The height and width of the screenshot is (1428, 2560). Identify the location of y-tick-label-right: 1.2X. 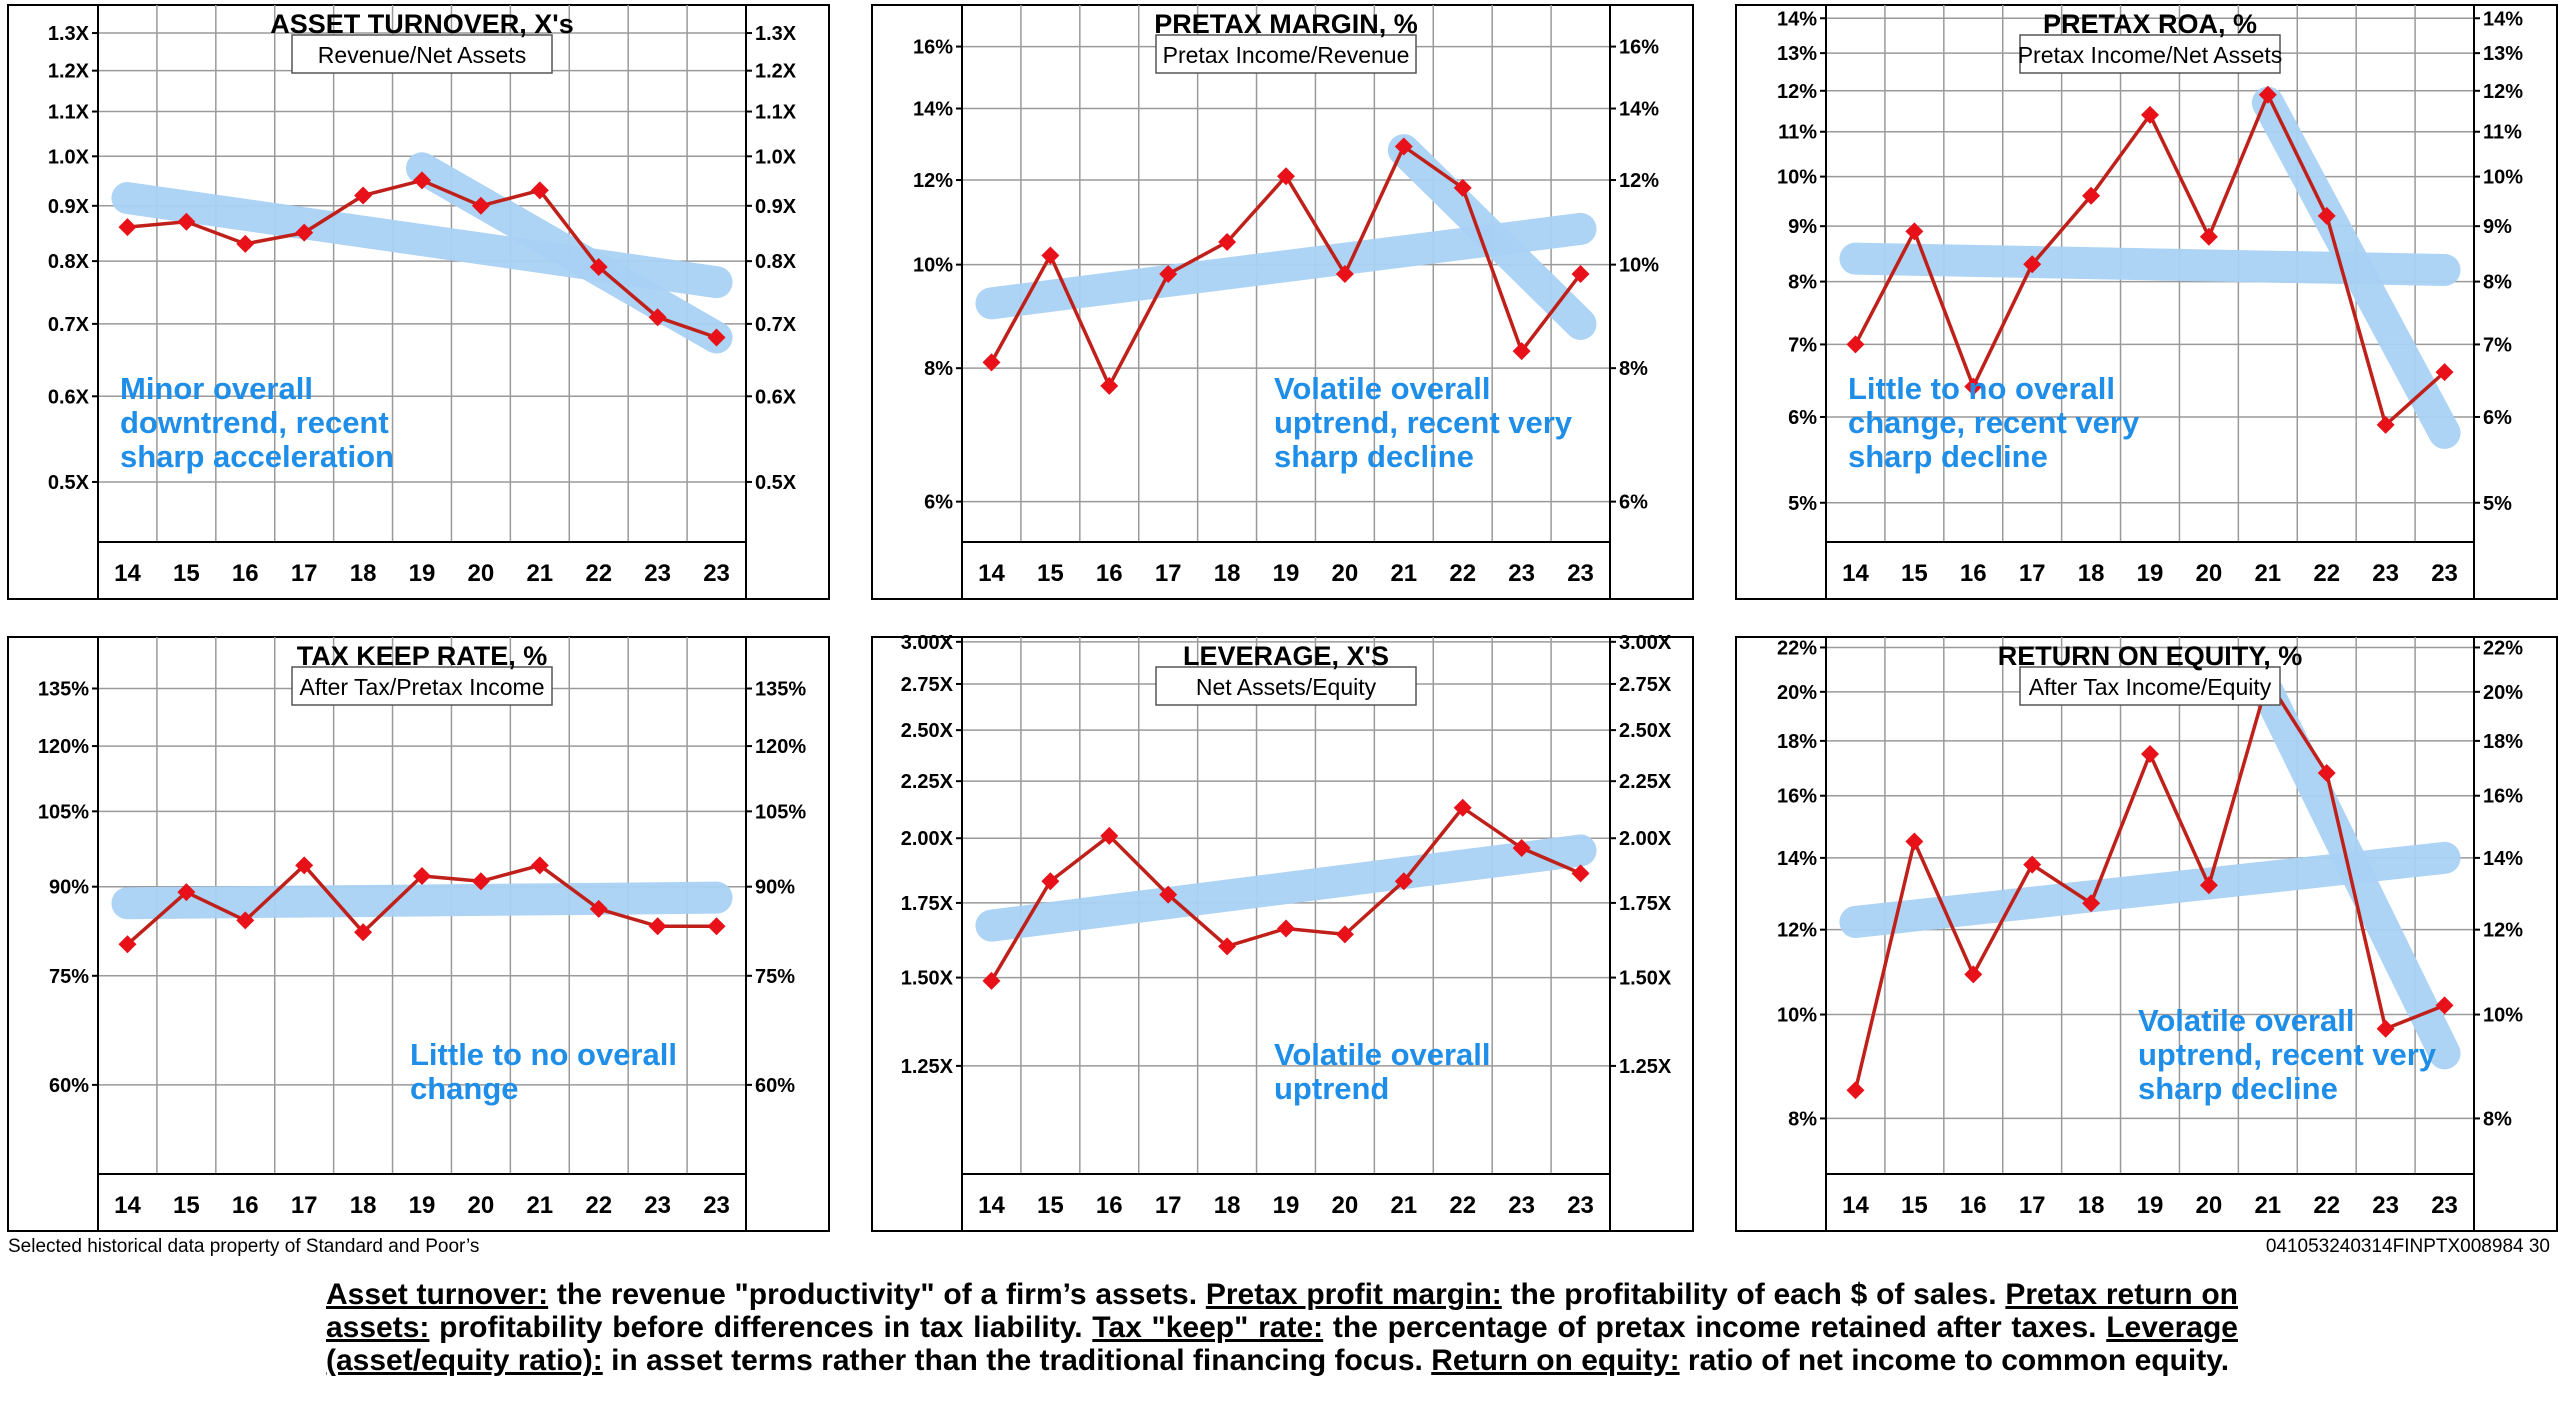
(776, 72).